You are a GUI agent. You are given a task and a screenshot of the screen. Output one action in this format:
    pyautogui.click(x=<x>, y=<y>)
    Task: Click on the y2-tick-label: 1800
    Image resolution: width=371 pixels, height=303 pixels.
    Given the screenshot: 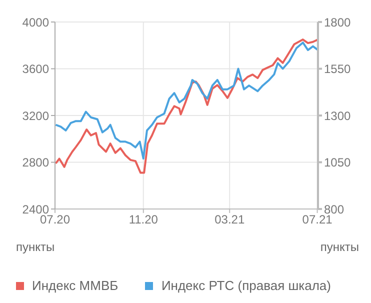 What is the action you would take?
    pyautogui.click(x=338, y=22)
    